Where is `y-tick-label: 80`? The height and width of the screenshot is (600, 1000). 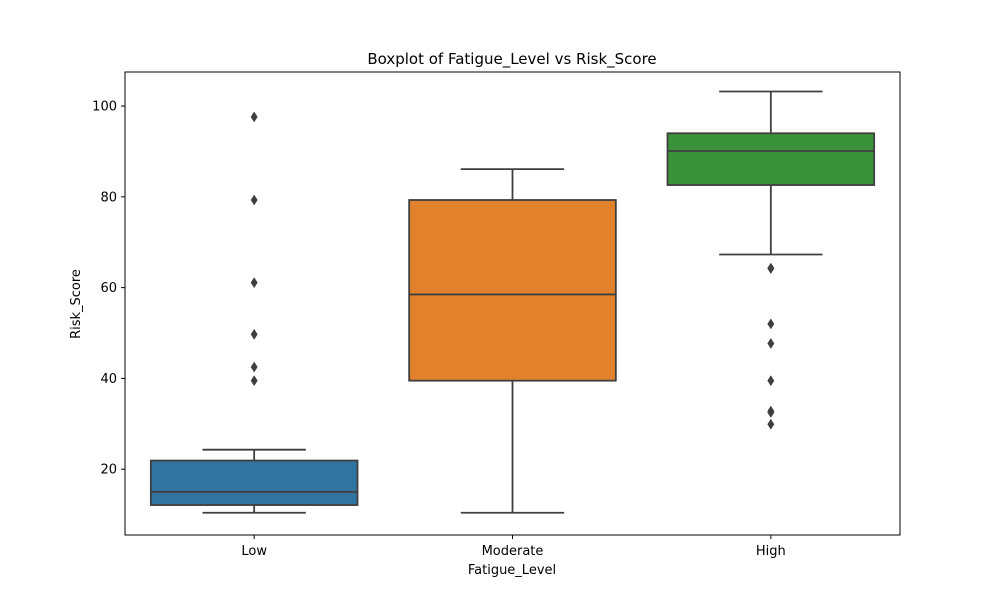
y-tick-label: 80 is located at coordinates (108, 197).